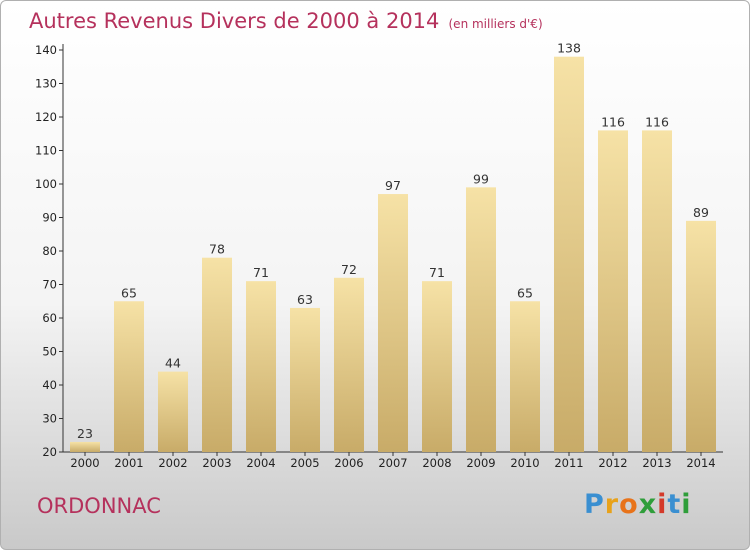 This screenshot has height=550, width=750. I want to click on y-tick-label: 130, so click(46, 84).